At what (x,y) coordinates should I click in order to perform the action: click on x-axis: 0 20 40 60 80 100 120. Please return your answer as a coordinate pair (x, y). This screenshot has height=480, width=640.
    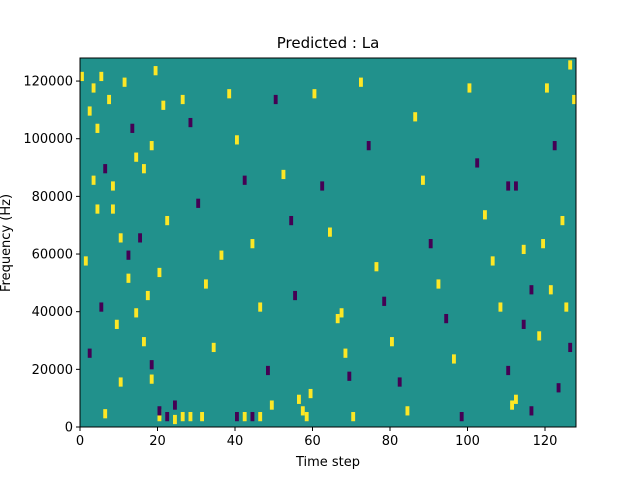
    Looking at the image, I should click on (317, 438).